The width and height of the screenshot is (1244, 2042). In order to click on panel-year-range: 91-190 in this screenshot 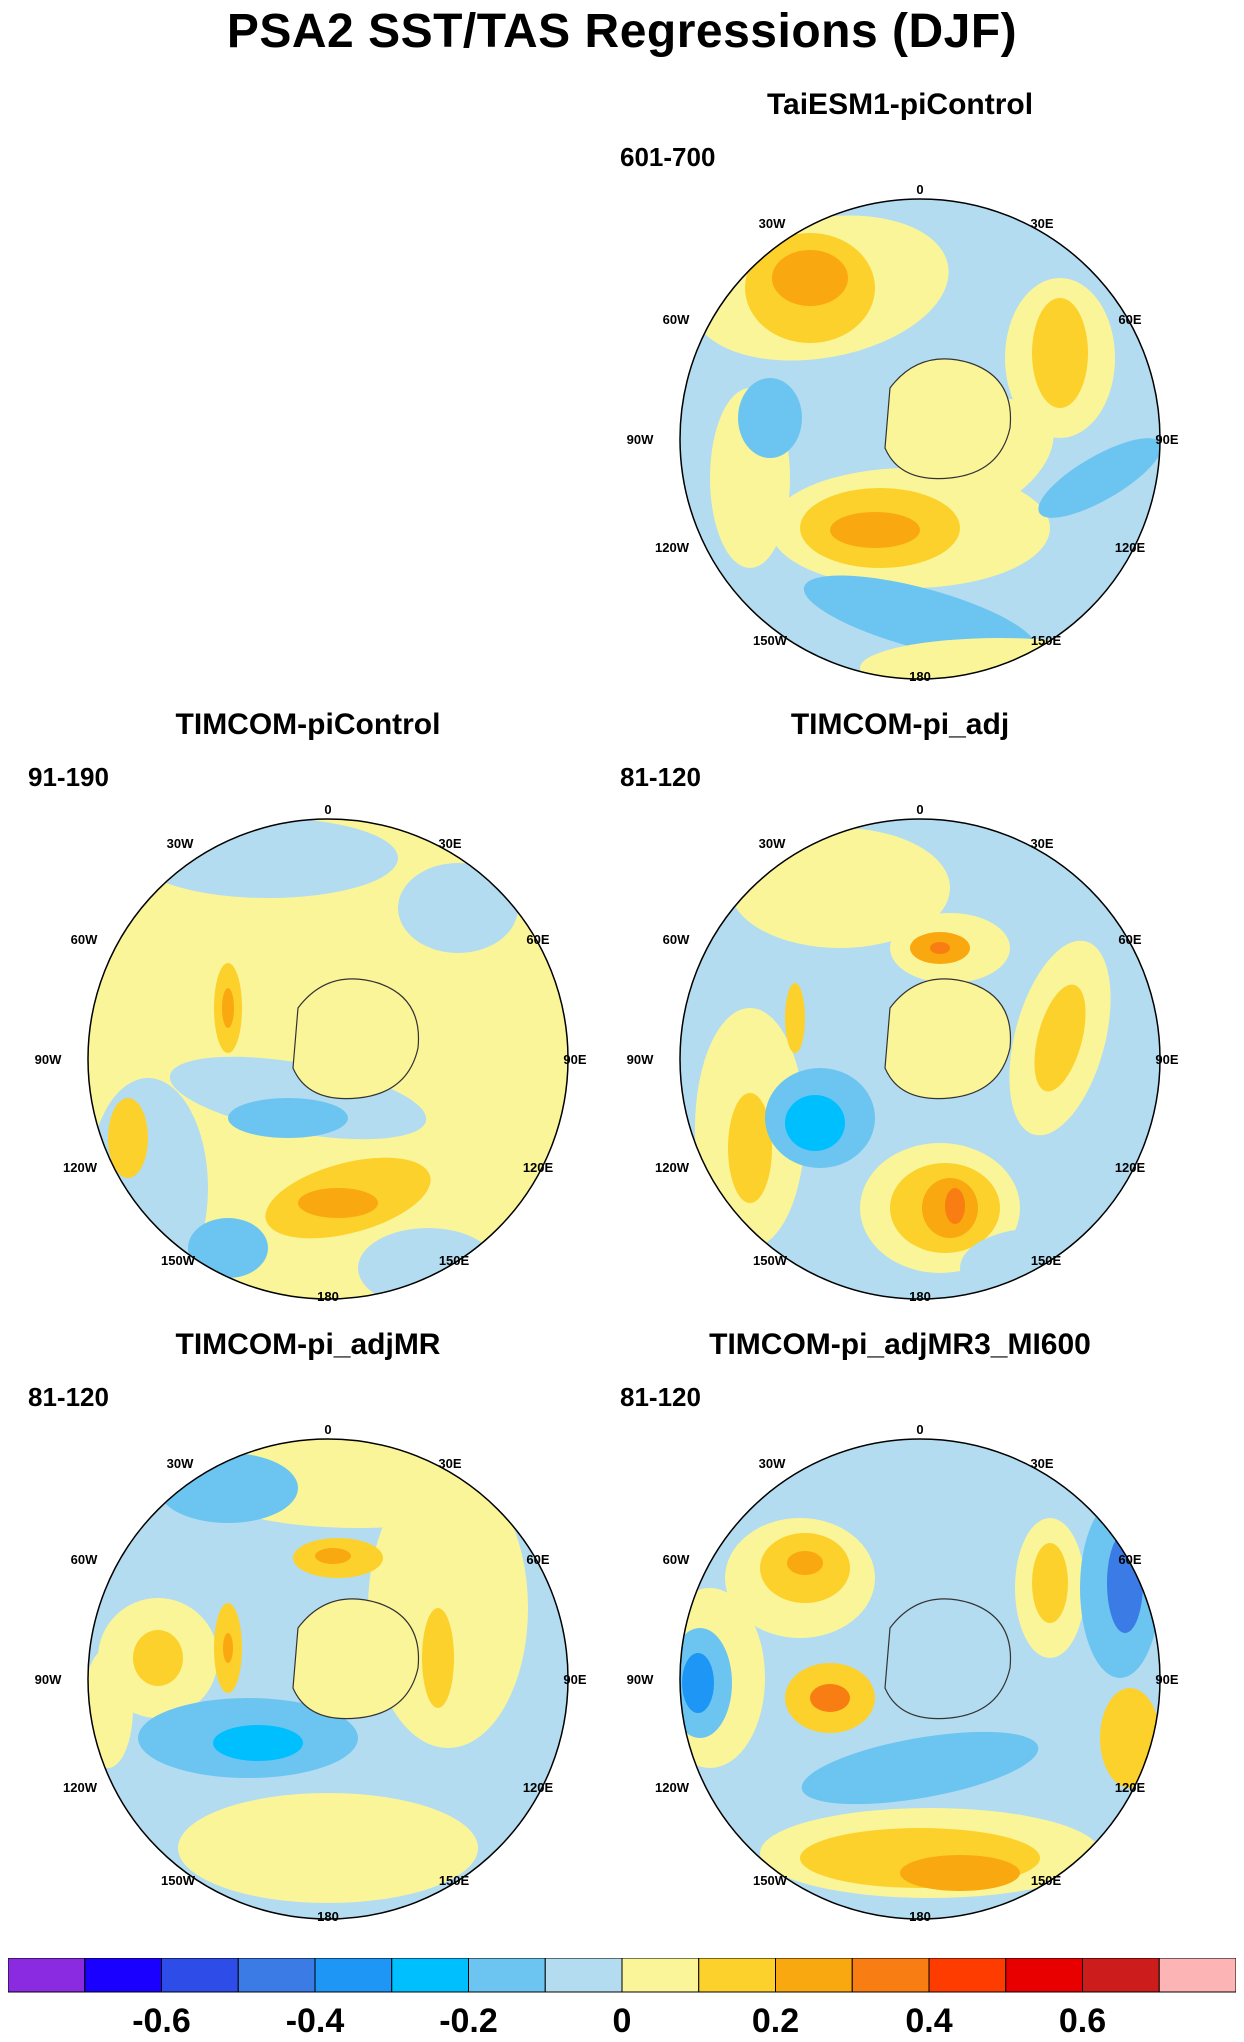, I will do `click(68, 777)`.